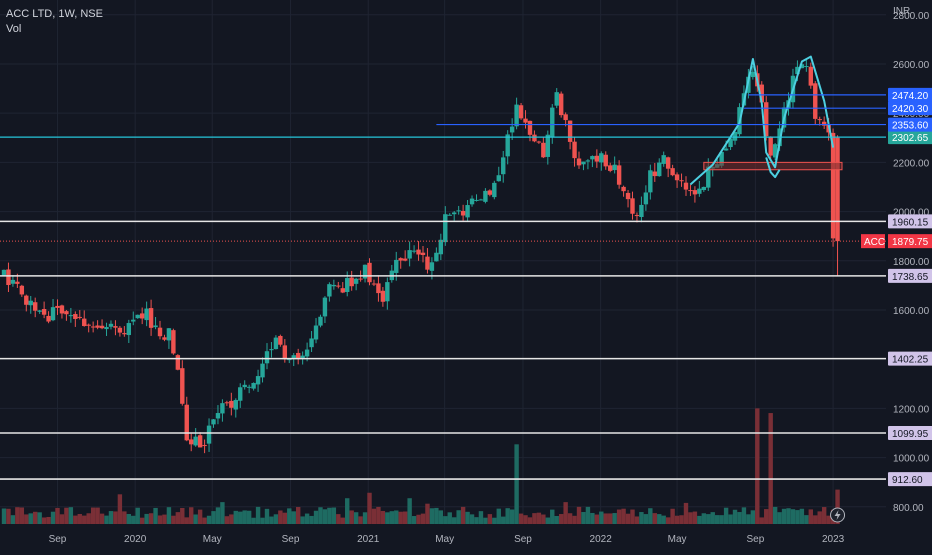  I want to click on price-axis-tick-label: 2600.00, so click(911, 65).